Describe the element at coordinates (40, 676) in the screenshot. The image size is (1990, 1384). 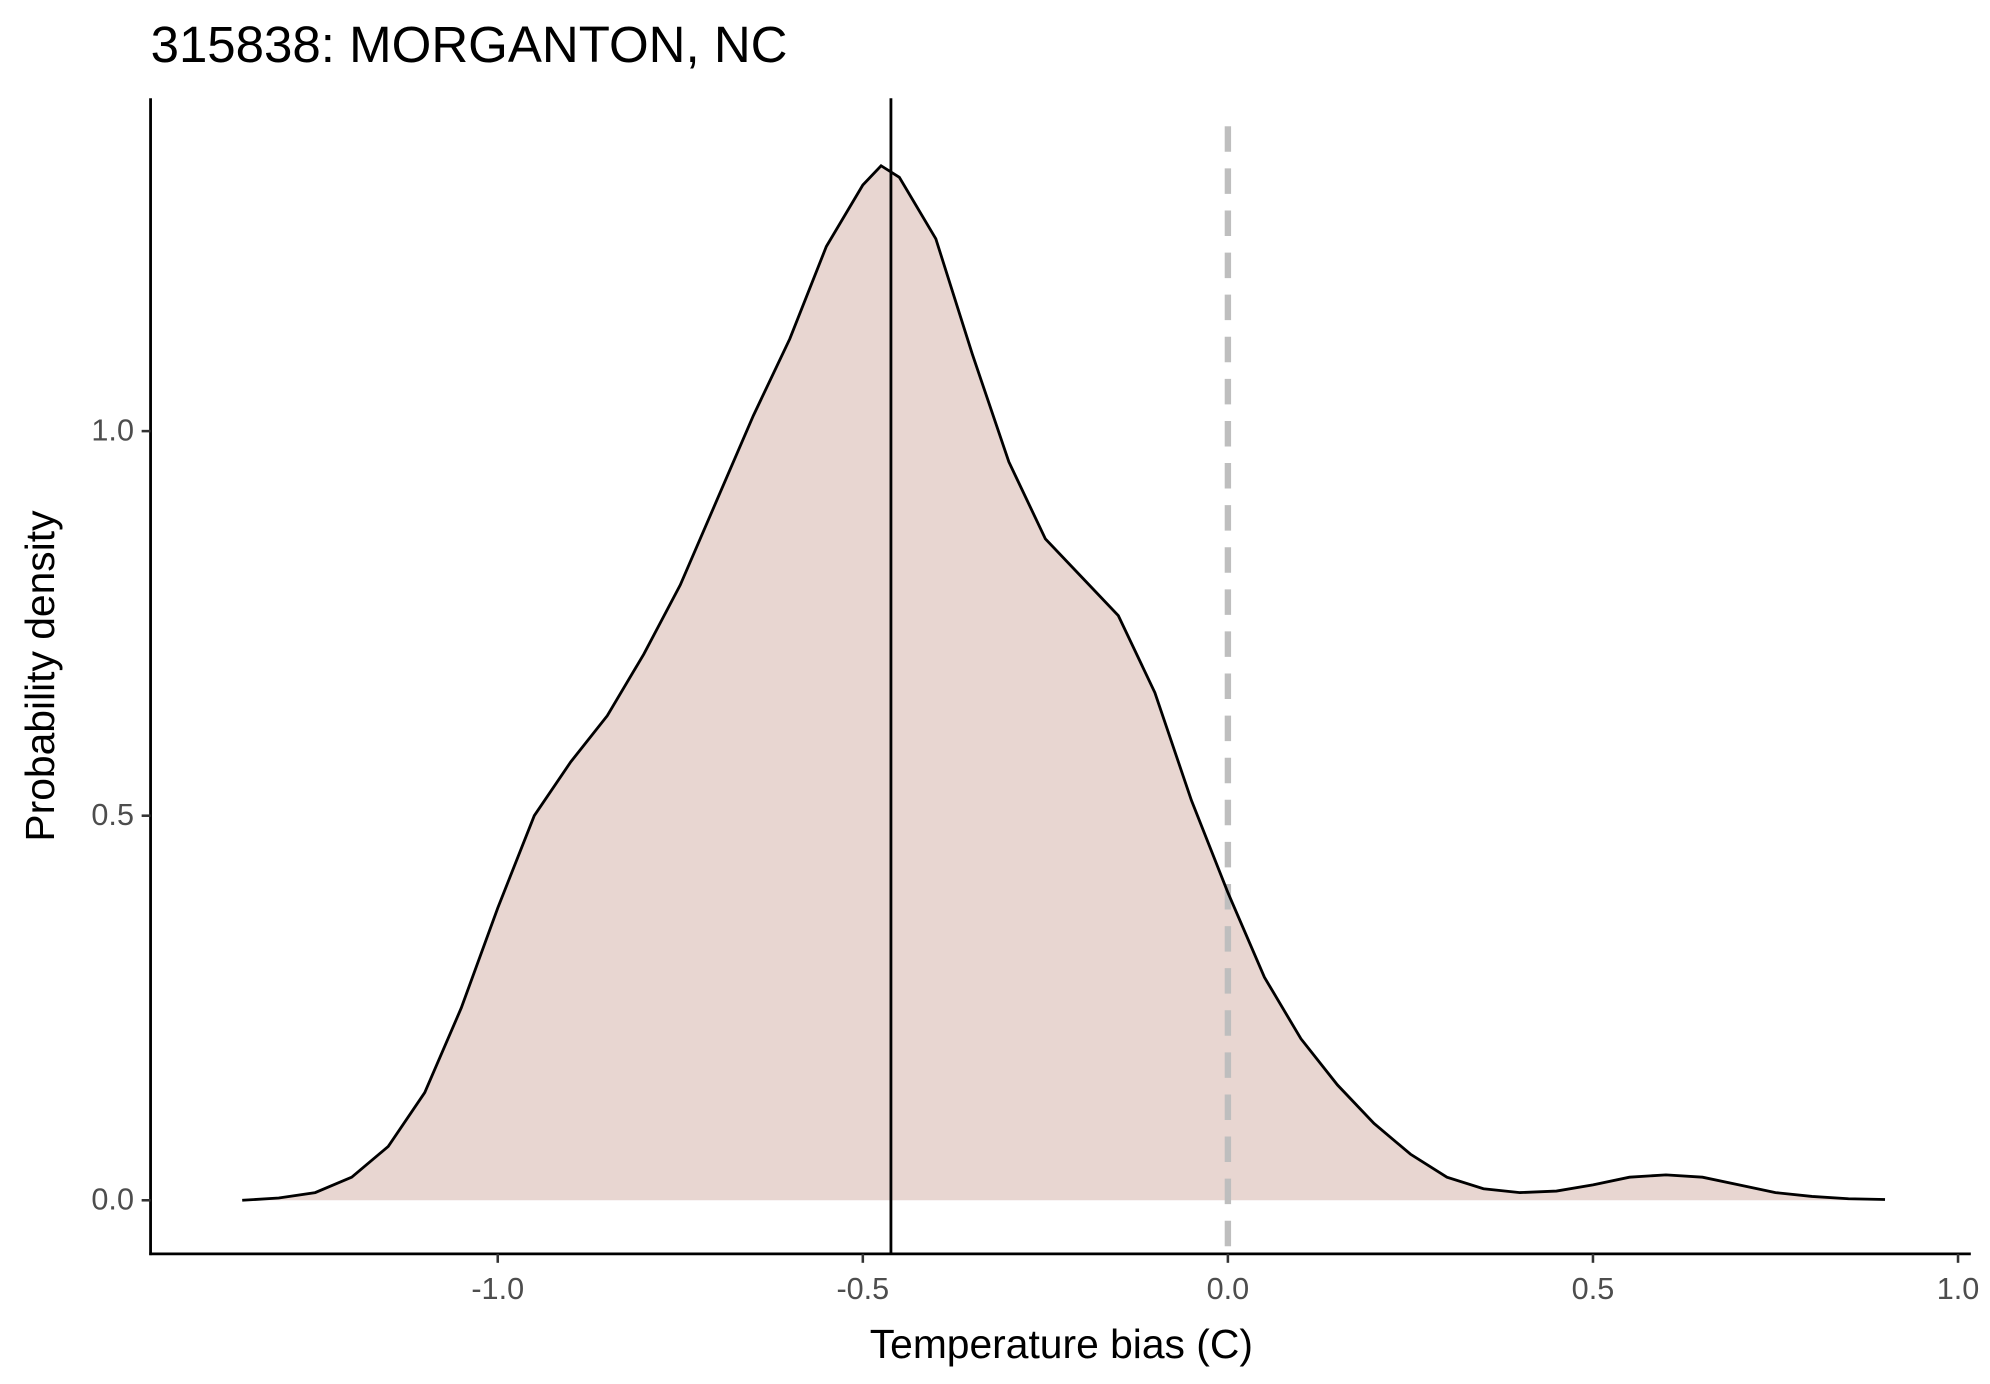
I see `y-axis-title: Probability density` at that location.